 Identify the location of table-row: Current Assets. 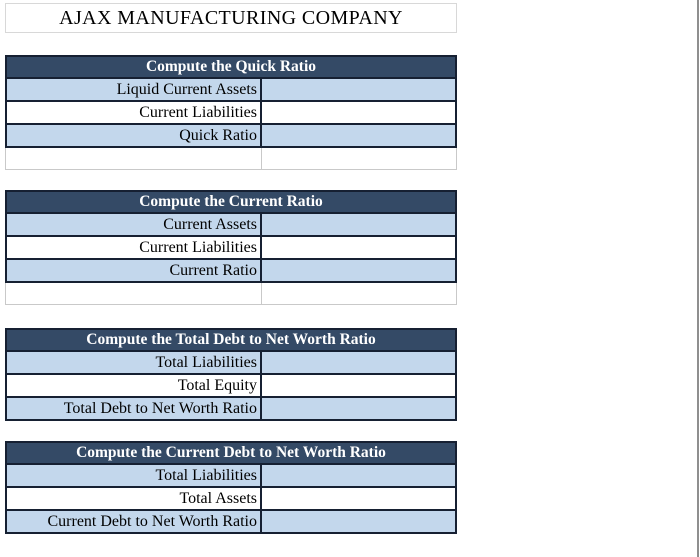
(231, 223).